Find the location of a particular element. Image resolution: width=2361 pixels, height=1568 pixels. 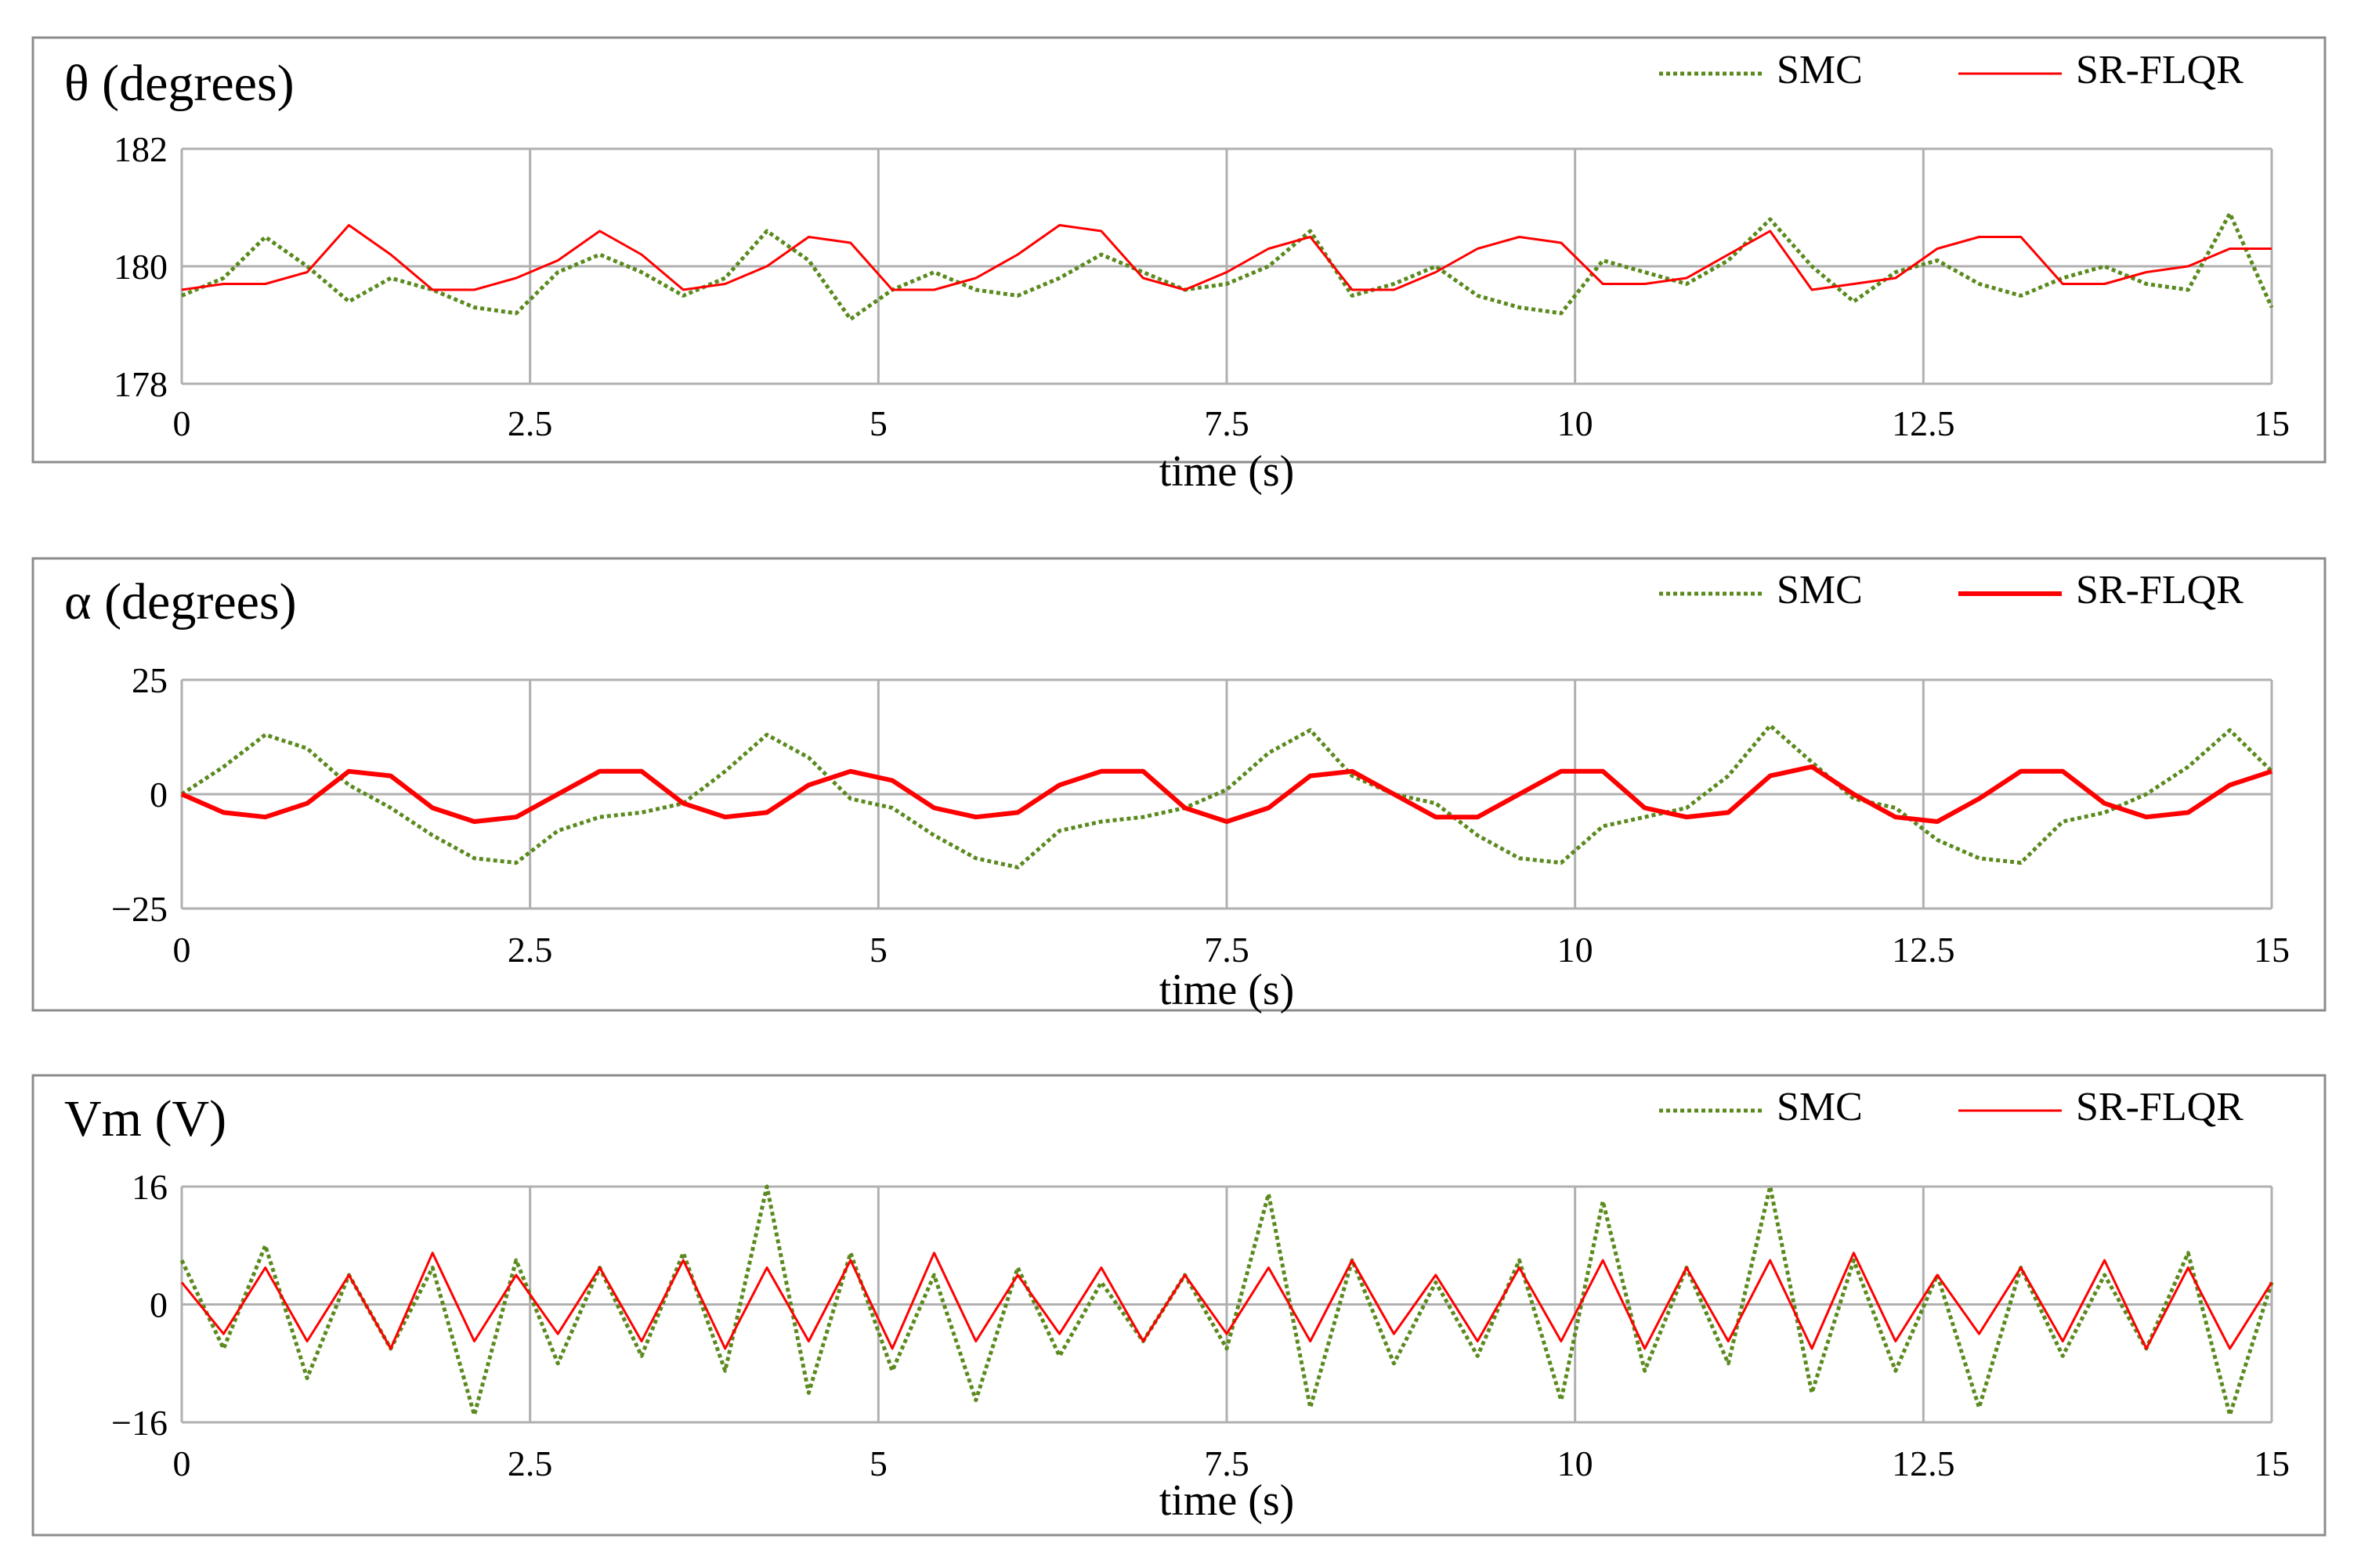

chart-title: Vm (V) is located at coordinates (145, 1118).